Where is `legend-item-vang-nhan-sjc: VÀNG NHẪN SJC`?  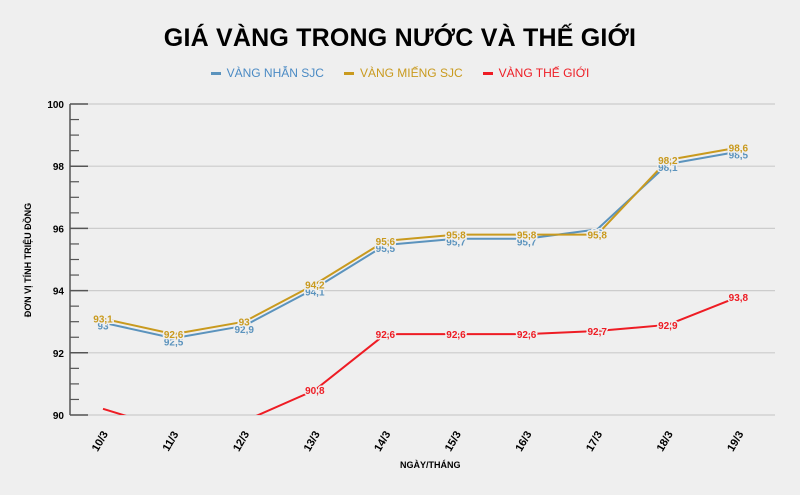 legend-item-vang-nhan-sjc: VÀNG NHẪN SJC is located at coordinates (267, 73).